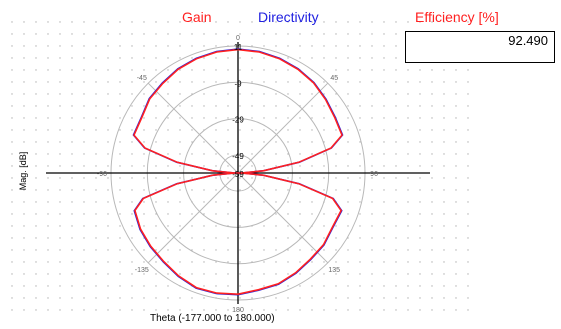  I want to click on angle-tick-label: -45, so click(142, 78).